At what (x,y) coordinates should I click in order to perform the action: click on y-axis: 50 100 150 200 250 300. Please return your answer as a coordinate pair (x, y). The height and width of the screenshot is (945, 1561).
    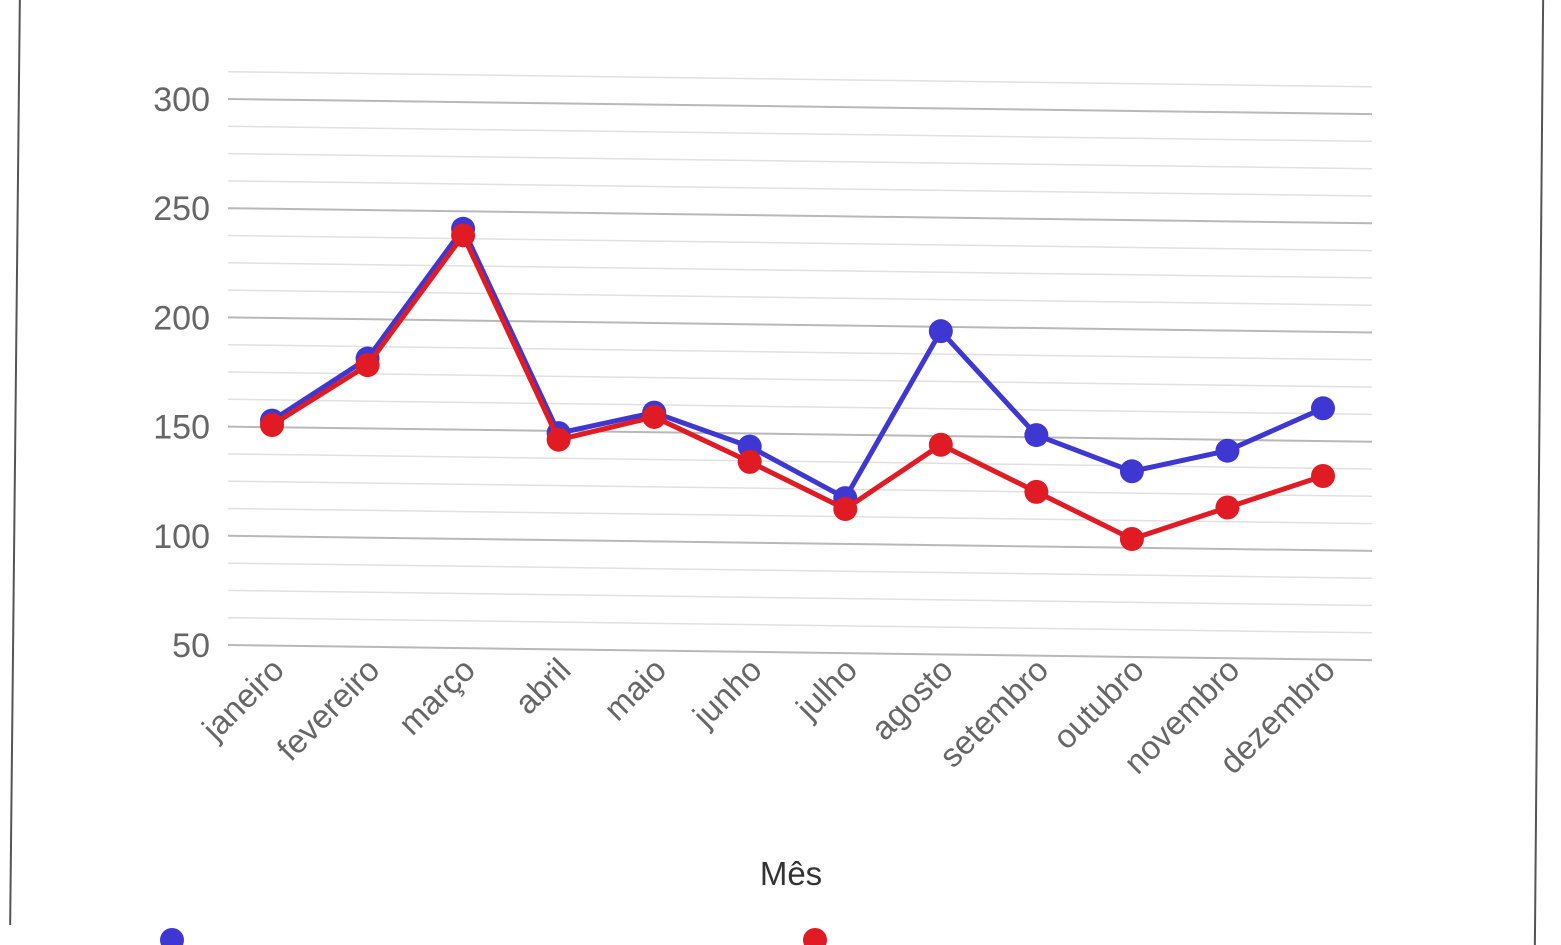
    Looking at the image, I should click on (181, 373).